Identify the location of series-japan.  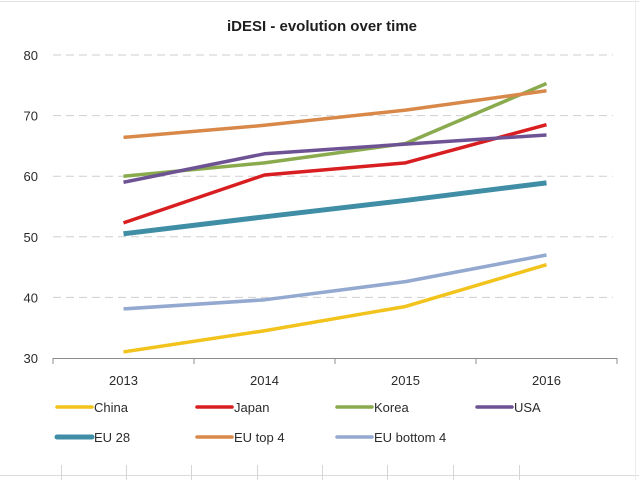
(334, 174).